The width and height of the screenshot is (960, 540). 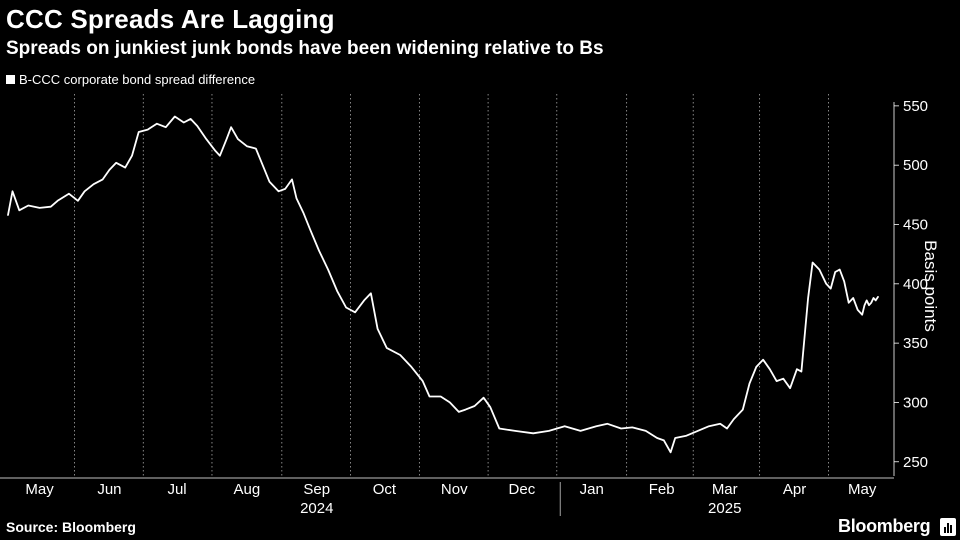 I want to click on y-tick-label: 450, so click(x=915, y=224).